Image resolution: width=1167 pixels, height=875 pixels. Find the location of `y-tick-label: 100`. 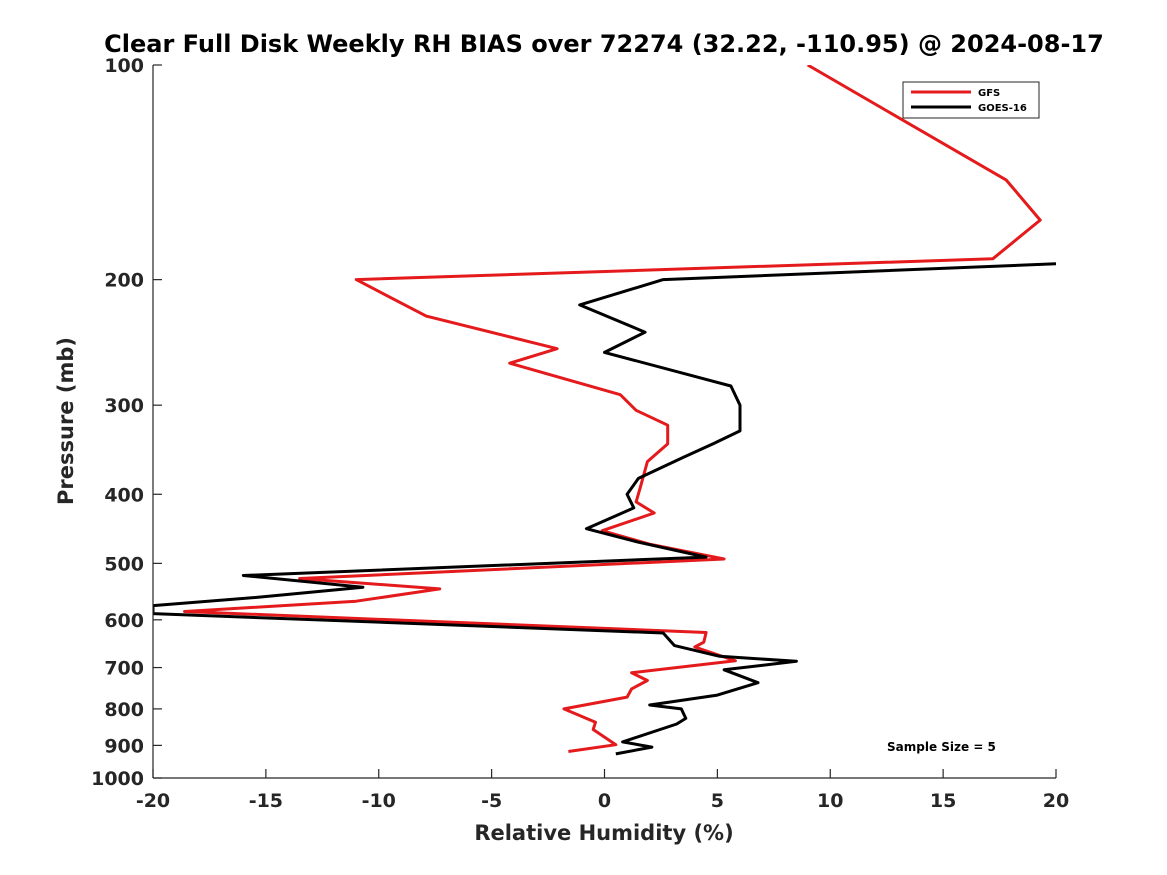

y-tick-label: 100 is located at coordinates (124, 66).